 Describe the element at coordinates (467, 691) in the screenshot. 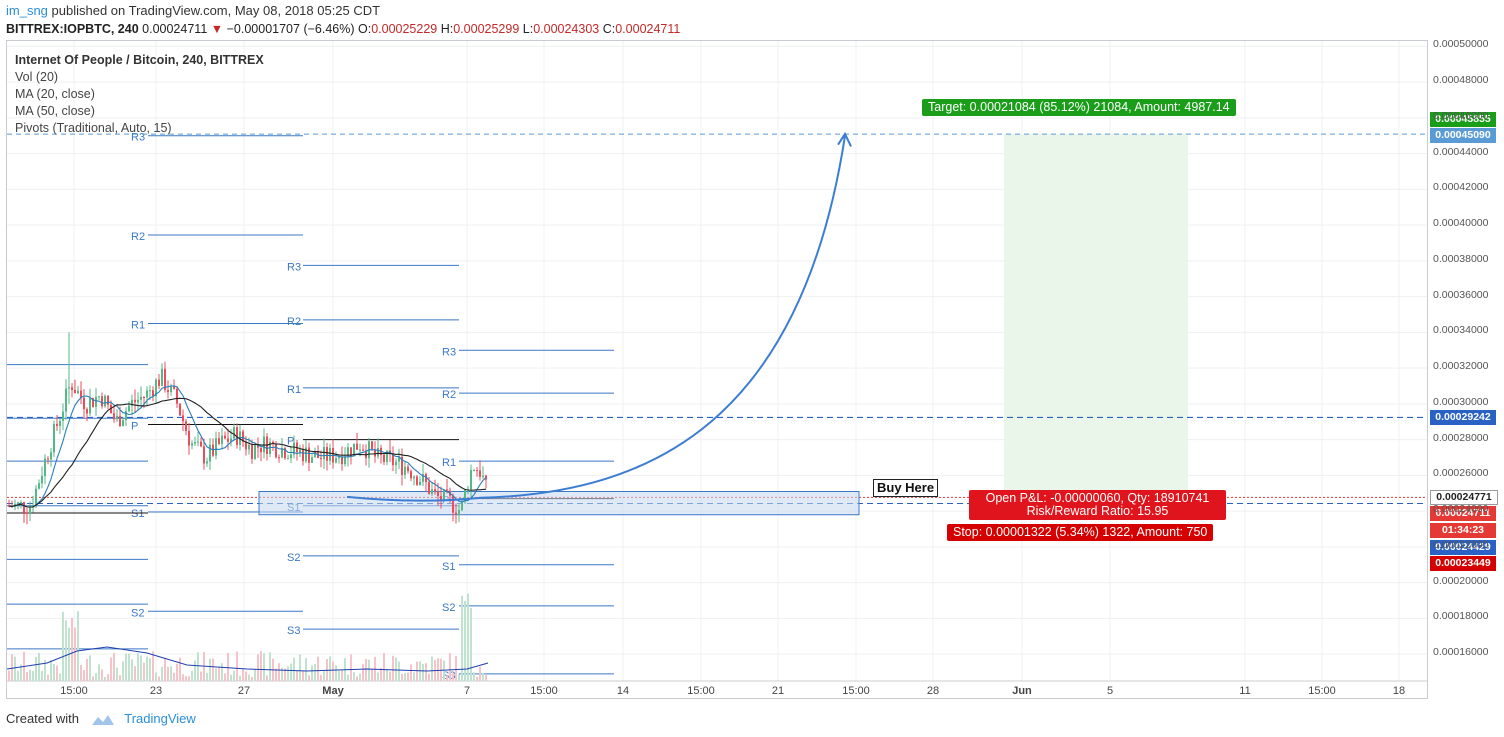

I see `x-tick-label: 7` at that location.